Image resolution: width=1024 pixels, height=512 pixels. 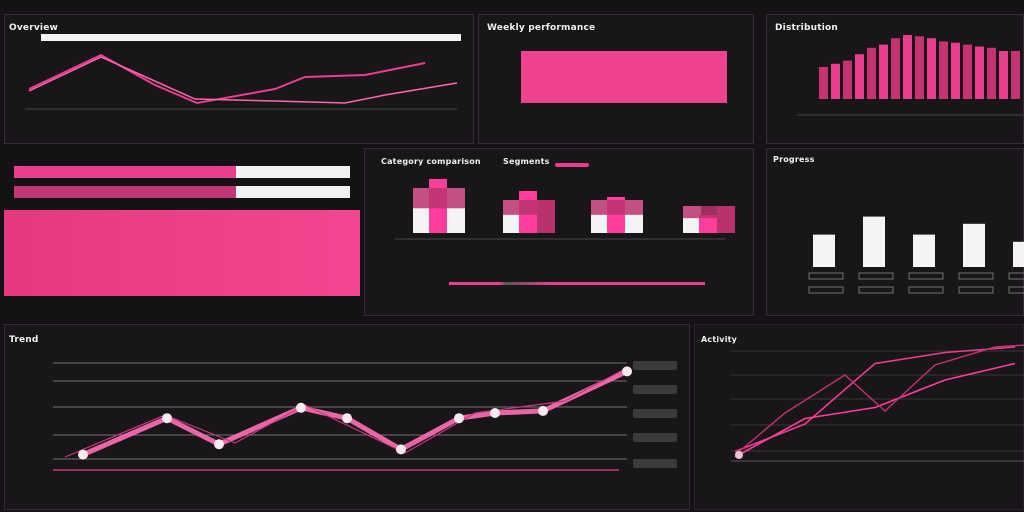 I want to click on distribution-title: Distribution, so click(x=806, y=28).